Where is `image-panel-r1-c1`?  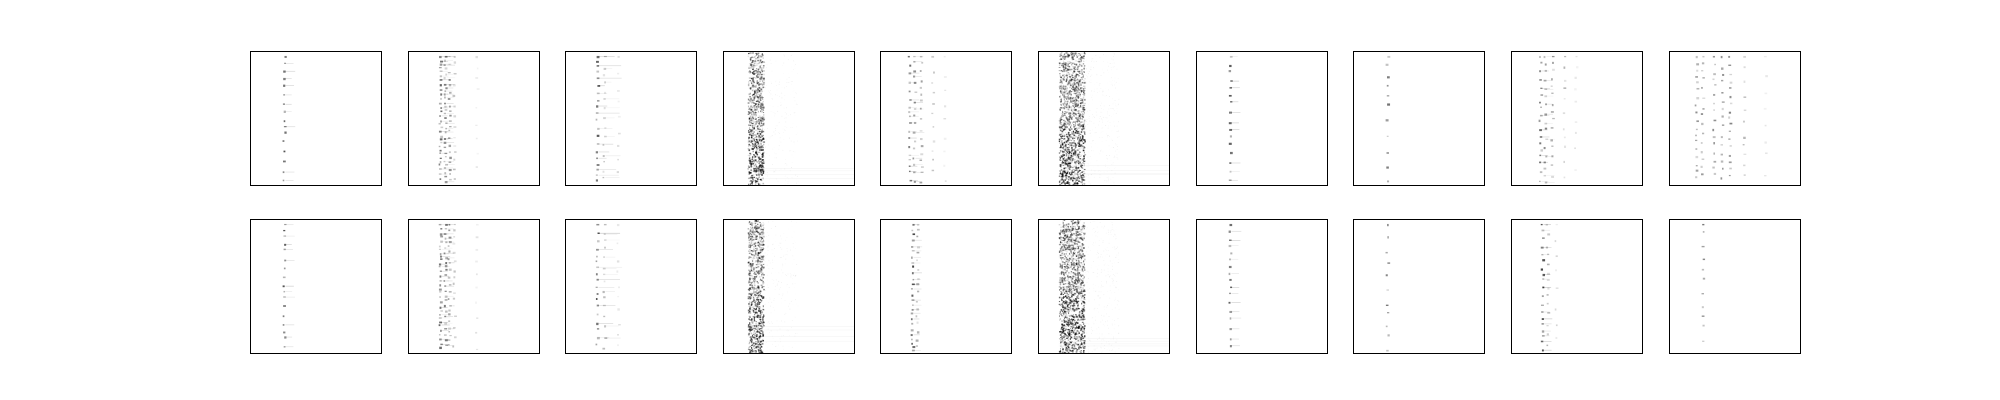
image-panel-r1-c1 is located at coordinates (316, 118).